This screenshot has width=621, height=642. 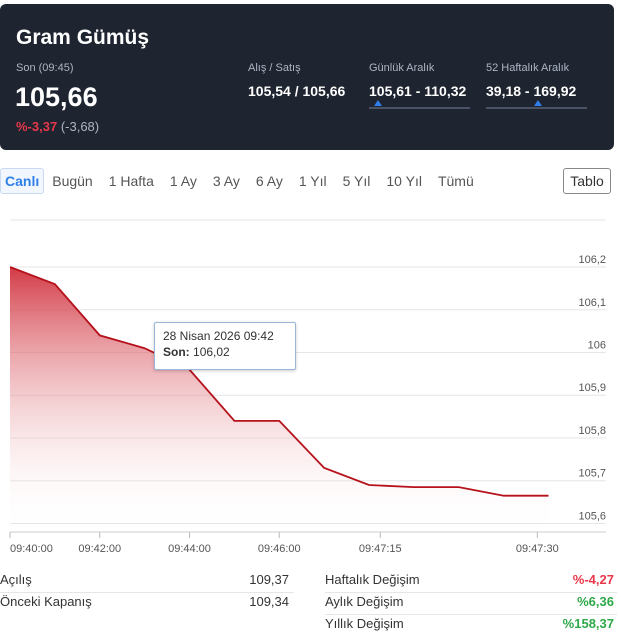 I want to click on tab-tumu: Tümü, so click(x=455, y=181).